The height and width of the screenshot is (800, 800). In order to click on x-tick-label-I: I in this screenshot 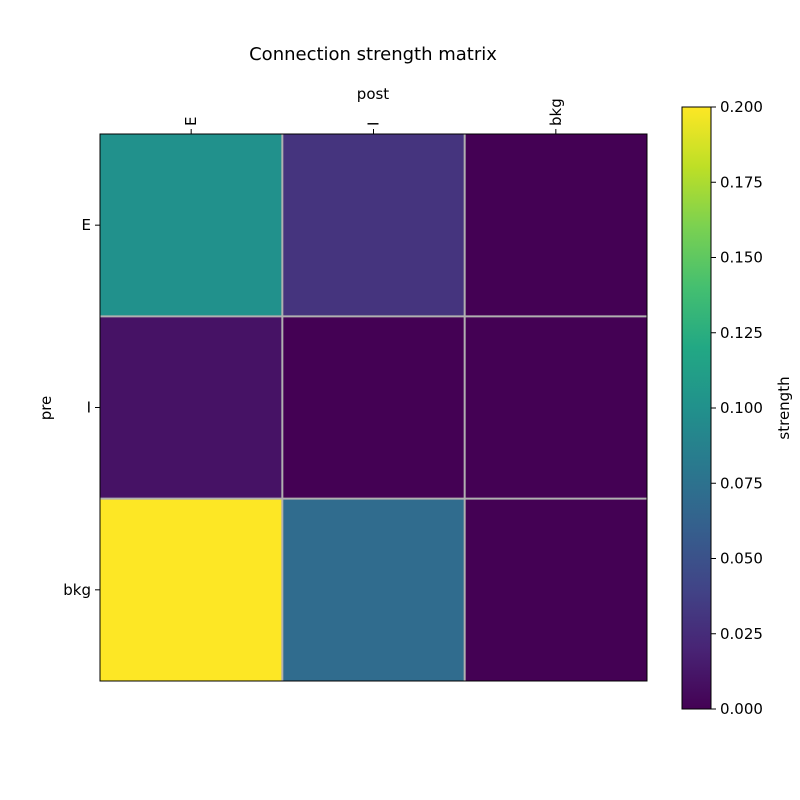, I will do `click(374, 124)`.